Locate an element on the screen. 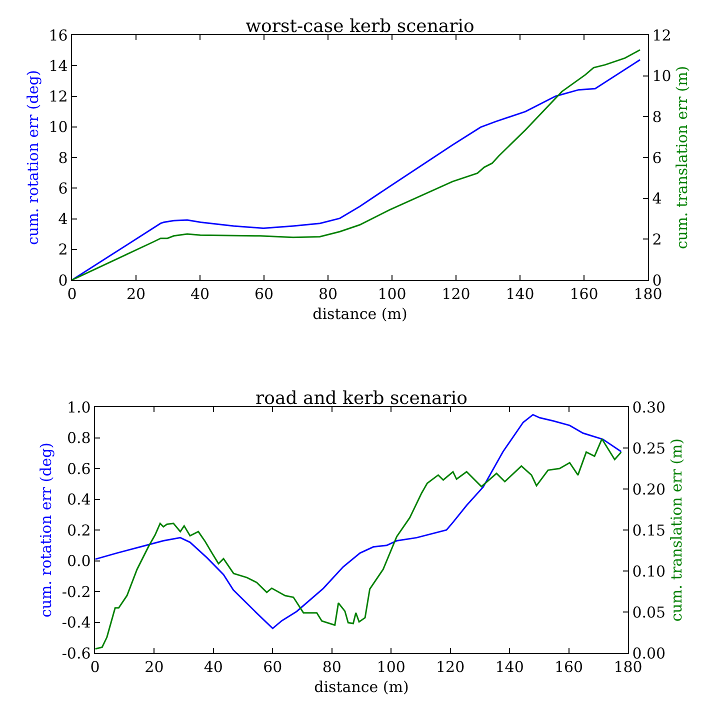 The height and width of the screenshot is (709, 705). y2-tick-label: 0.15 is located at coordinates (649, 530).